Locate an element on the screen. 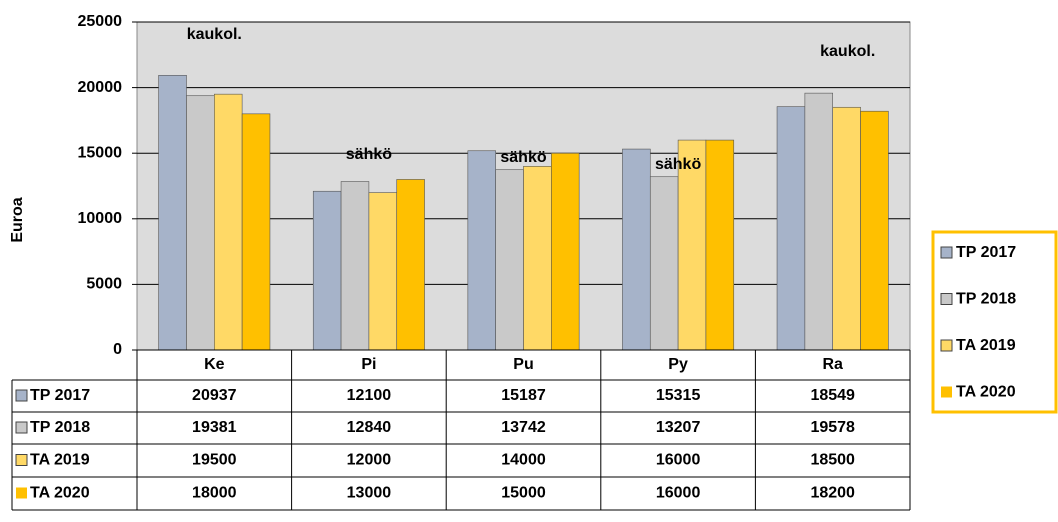 This screenshot has height=522, width=1058. table-cell: 19578 is located at coordinates (832, 427).